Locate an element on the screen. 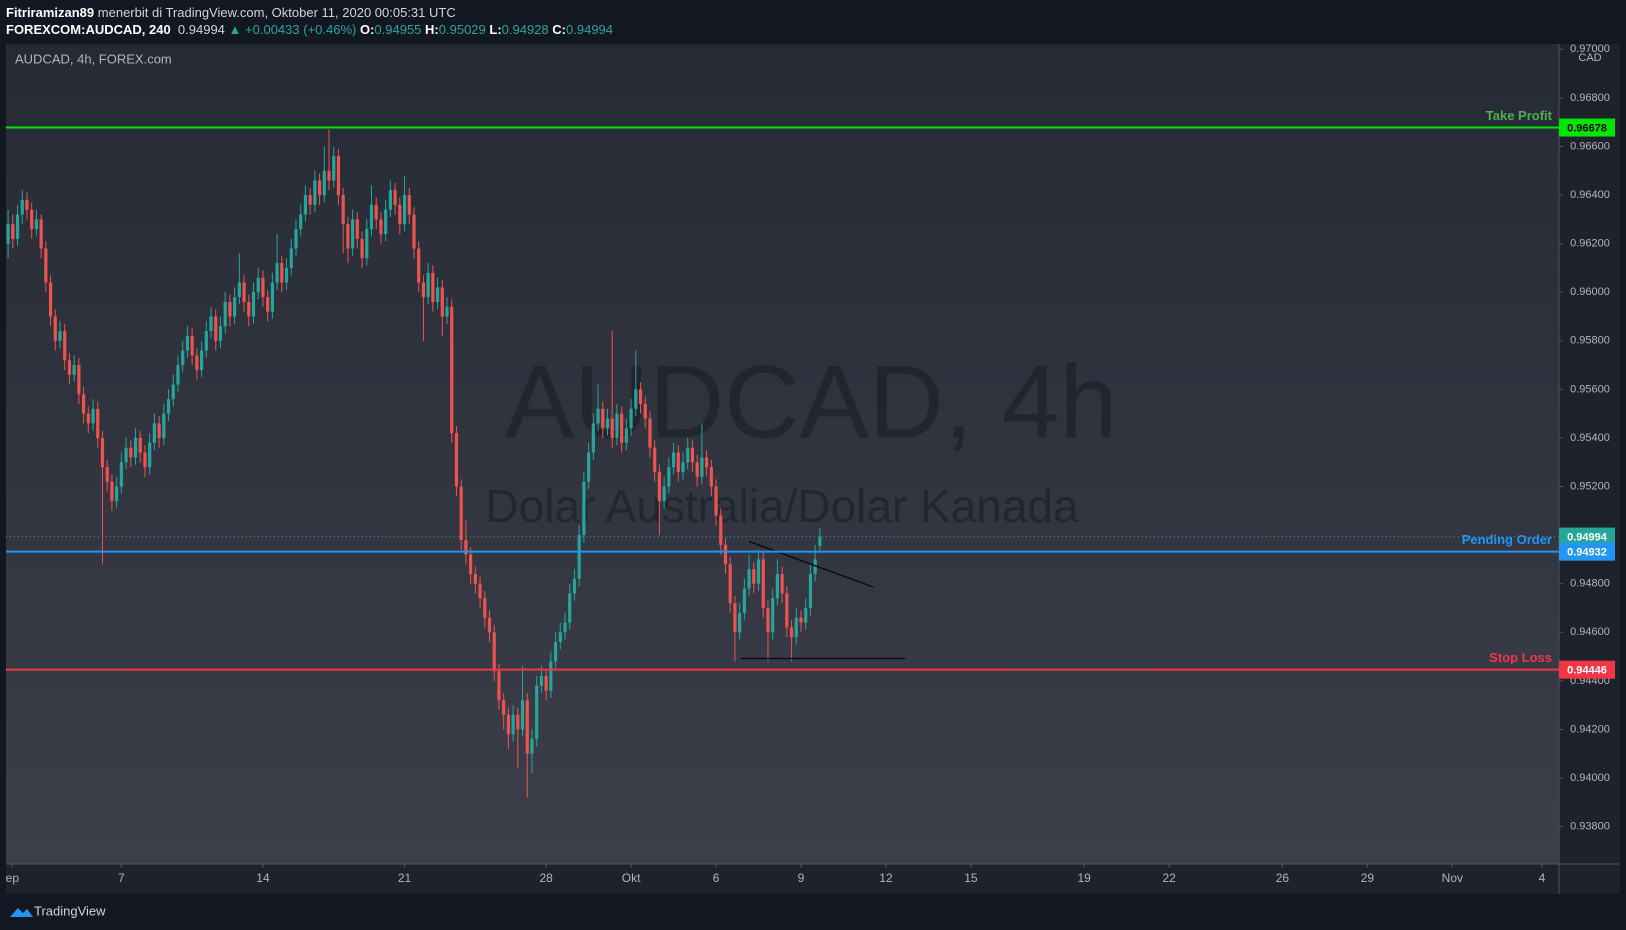 The image size is (1626, 930). logo is located at coordinates (21, 912).